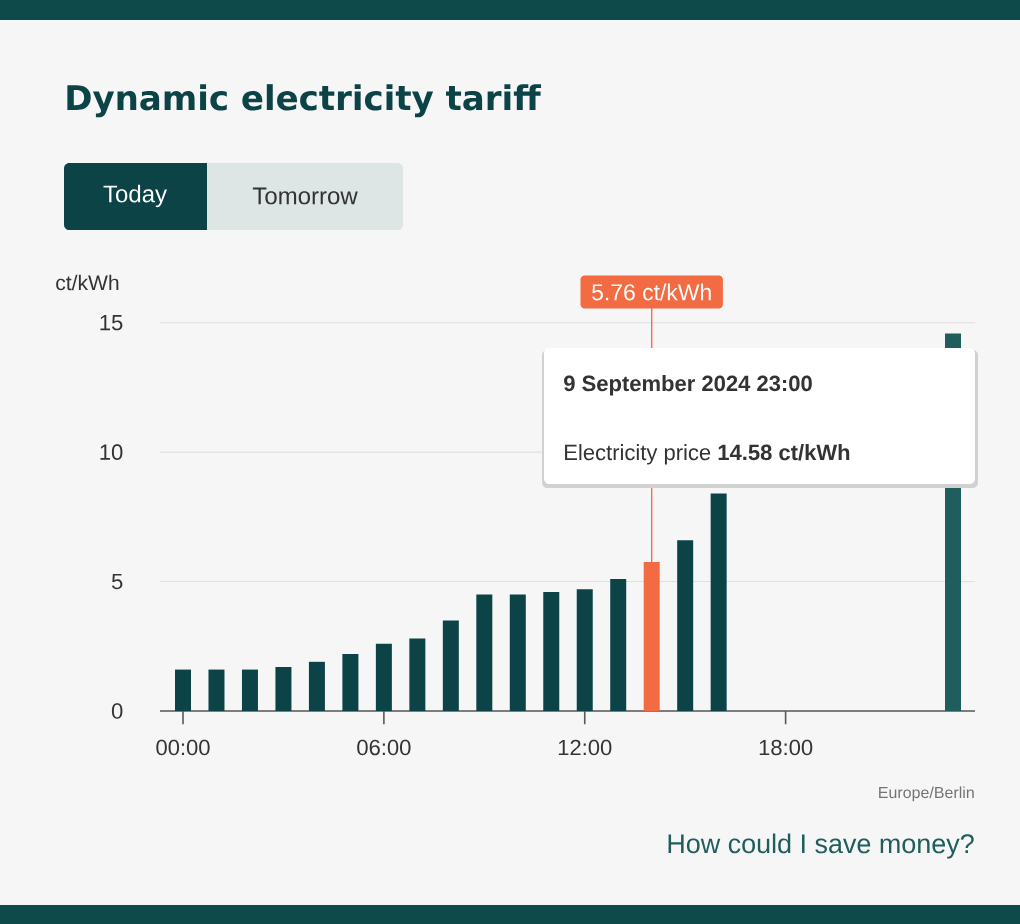  What do you see at coordinates (384, 747) in the screenshot?
I see `x-tick-label: 06:00` at bounding box center [384, 747].